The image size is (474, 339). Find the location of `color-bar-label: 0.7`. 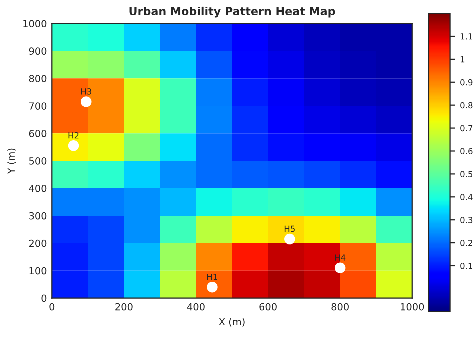

color-bar-label: 0.7 is located at coordinates (466, 128).